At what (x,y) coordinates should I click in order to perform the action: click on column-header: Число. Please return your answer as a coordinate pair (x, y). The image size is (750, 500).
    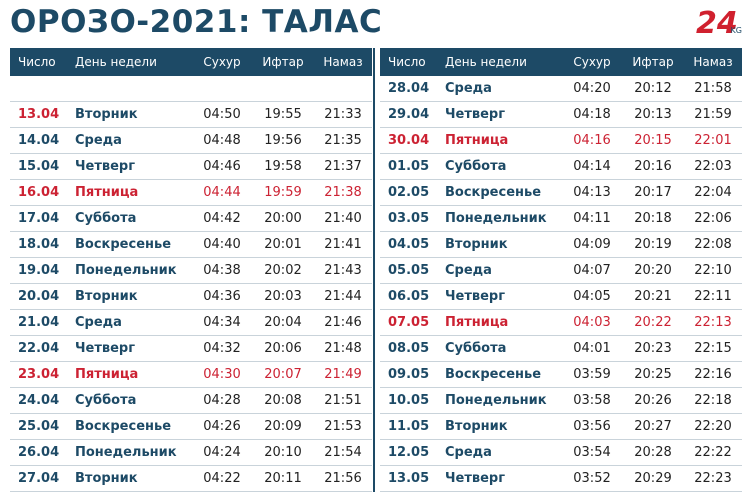
    Looking at the image, I should click on (407, 62).